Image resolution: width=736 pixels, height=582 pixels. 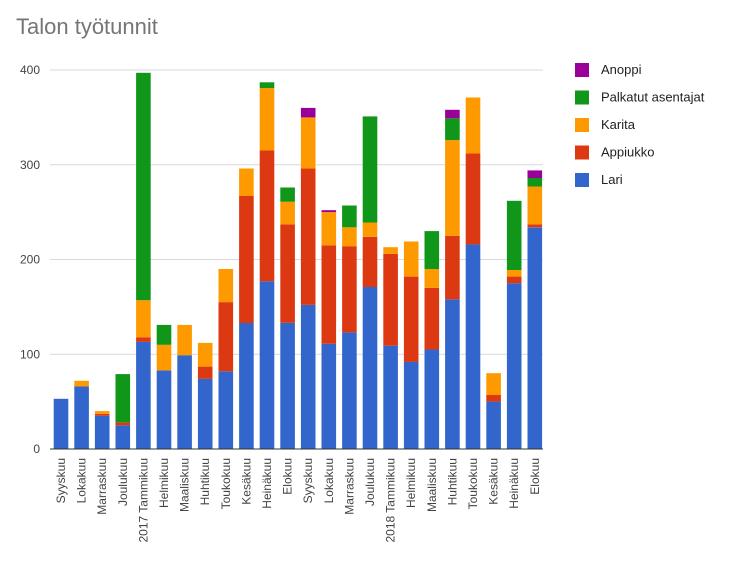 I want to click on x-tick-label: 2018 Tammikuu, so click(x=391, y=500).